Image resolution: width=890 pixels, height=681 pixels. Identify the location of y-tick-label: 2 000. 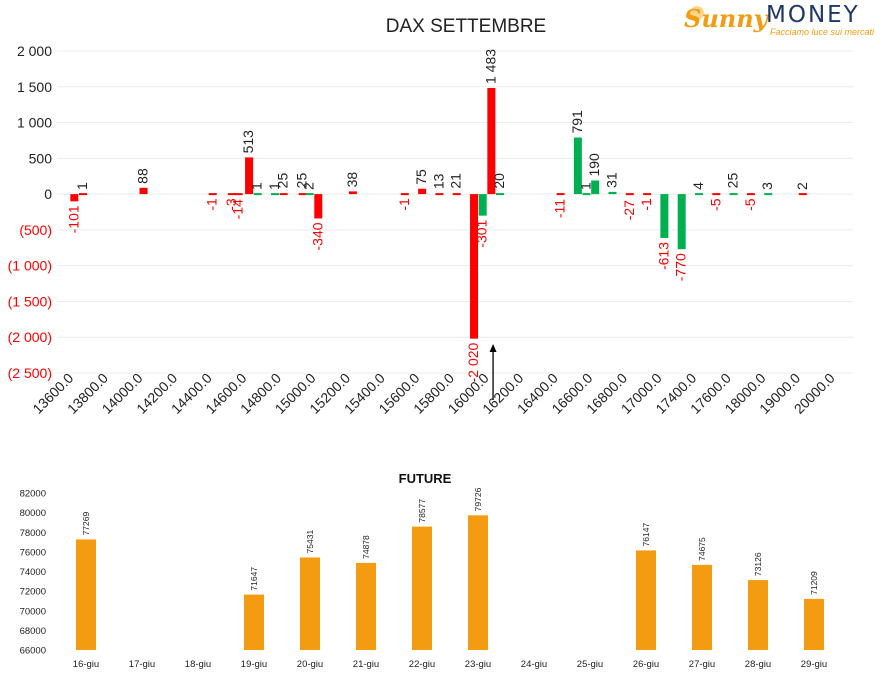
(34, 51).